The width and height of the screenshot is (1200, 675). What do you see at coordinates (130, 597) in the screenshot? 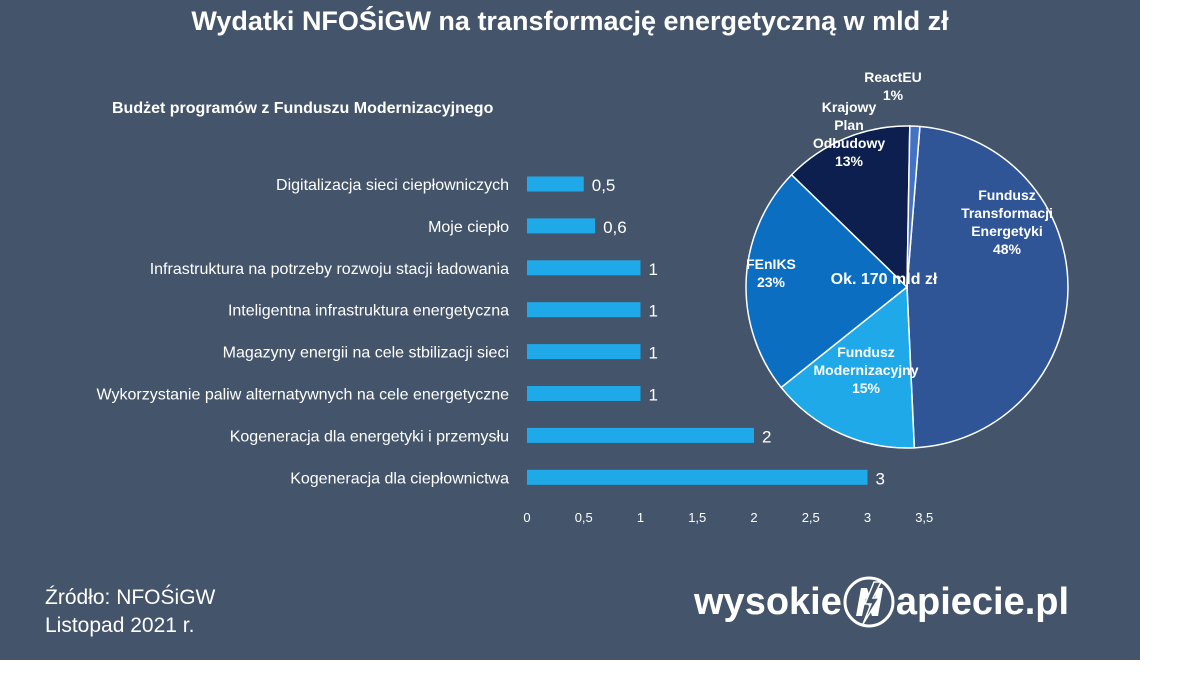
I see `source-line: Źródło: NFOŚiGW` at bounding box center [130, 597].